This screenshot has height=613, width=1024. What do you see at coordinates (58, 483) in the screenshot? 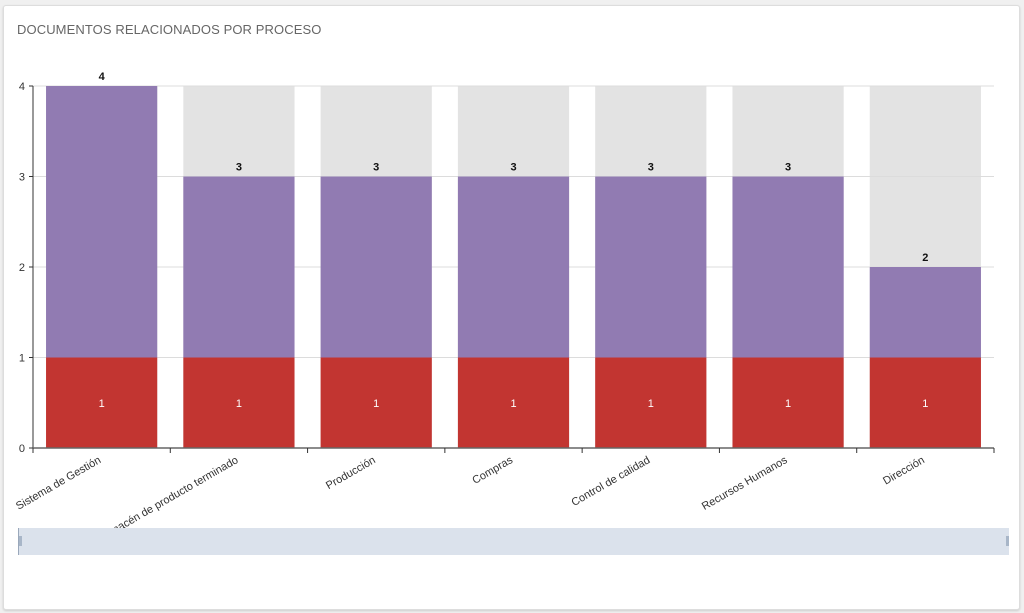
I see `x-tick-label: Sistema de Gestión` at bounding box center [58, 483].